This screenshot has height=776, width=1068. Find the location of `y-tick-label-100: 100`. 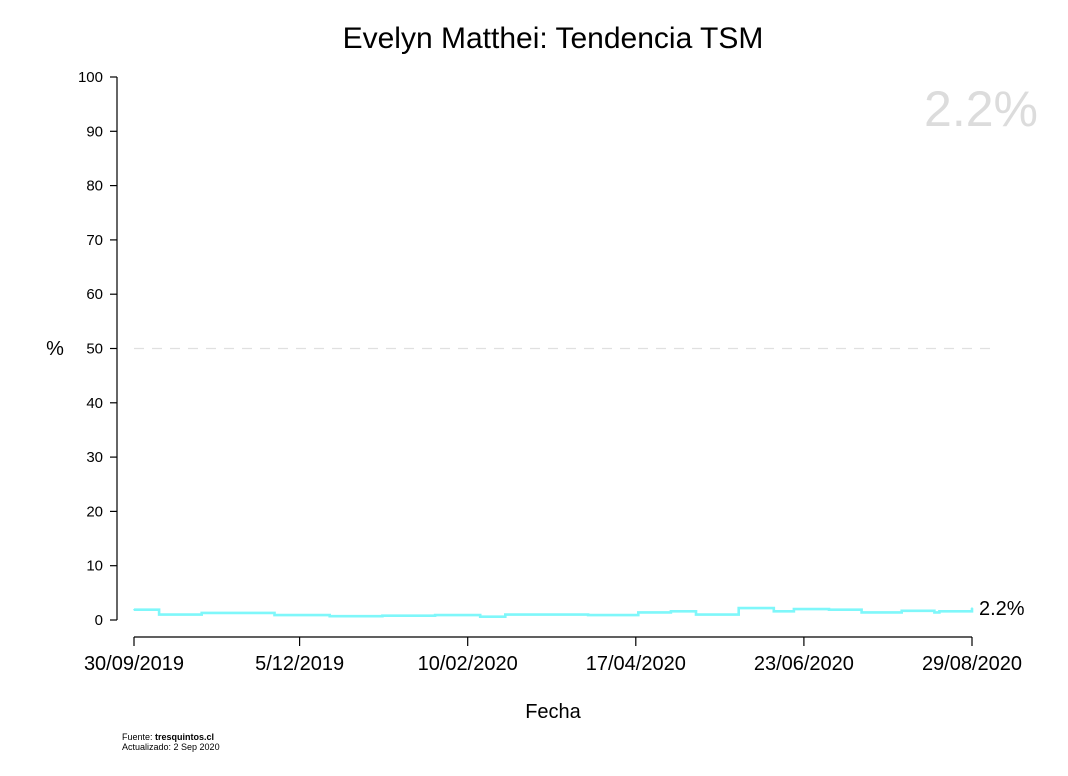

y-tick-label-100: 100 is located at coordinates (90, 77).